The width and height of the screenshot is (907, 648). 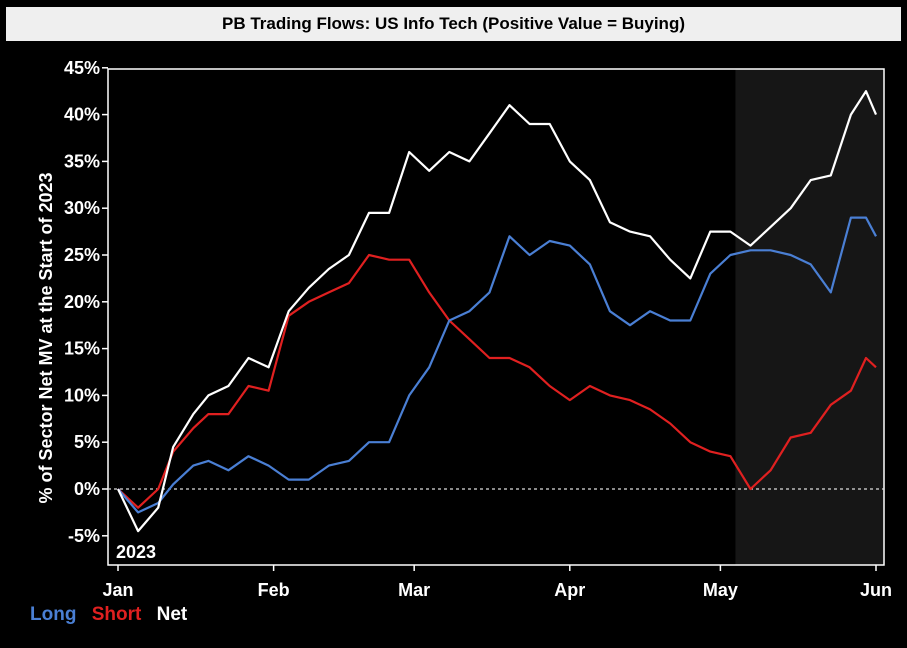 What do you see at coordinates (84, 536) in the screenshot?
I see `y-tick-label: -5%` at bounding box center [84, 536].